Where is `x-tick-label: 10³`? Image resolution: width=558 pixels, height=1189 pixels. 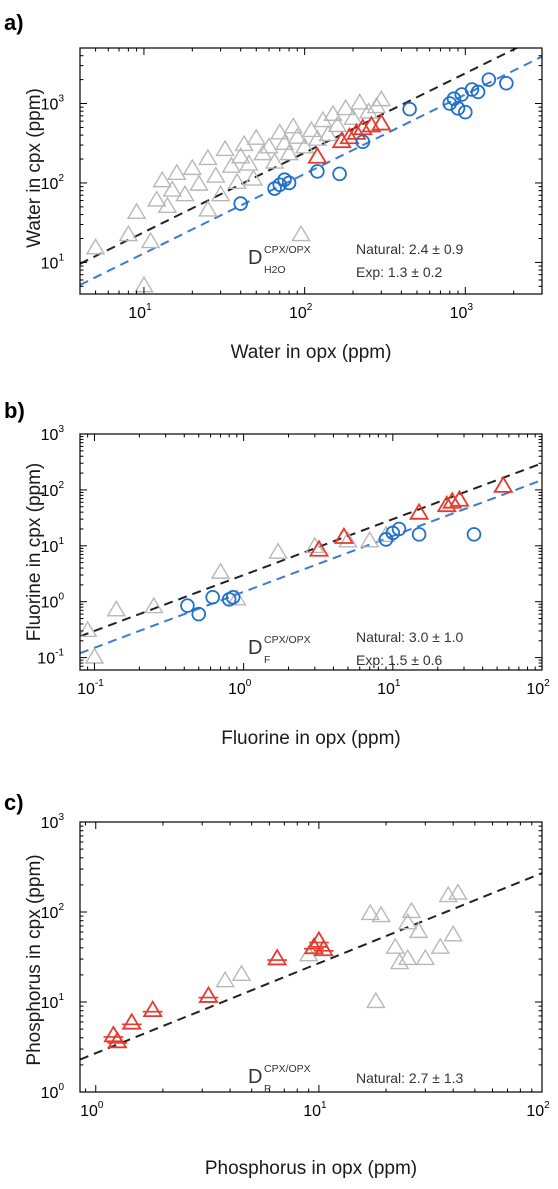
x-tick-label: 10³ is located at coordinates (462, 312).